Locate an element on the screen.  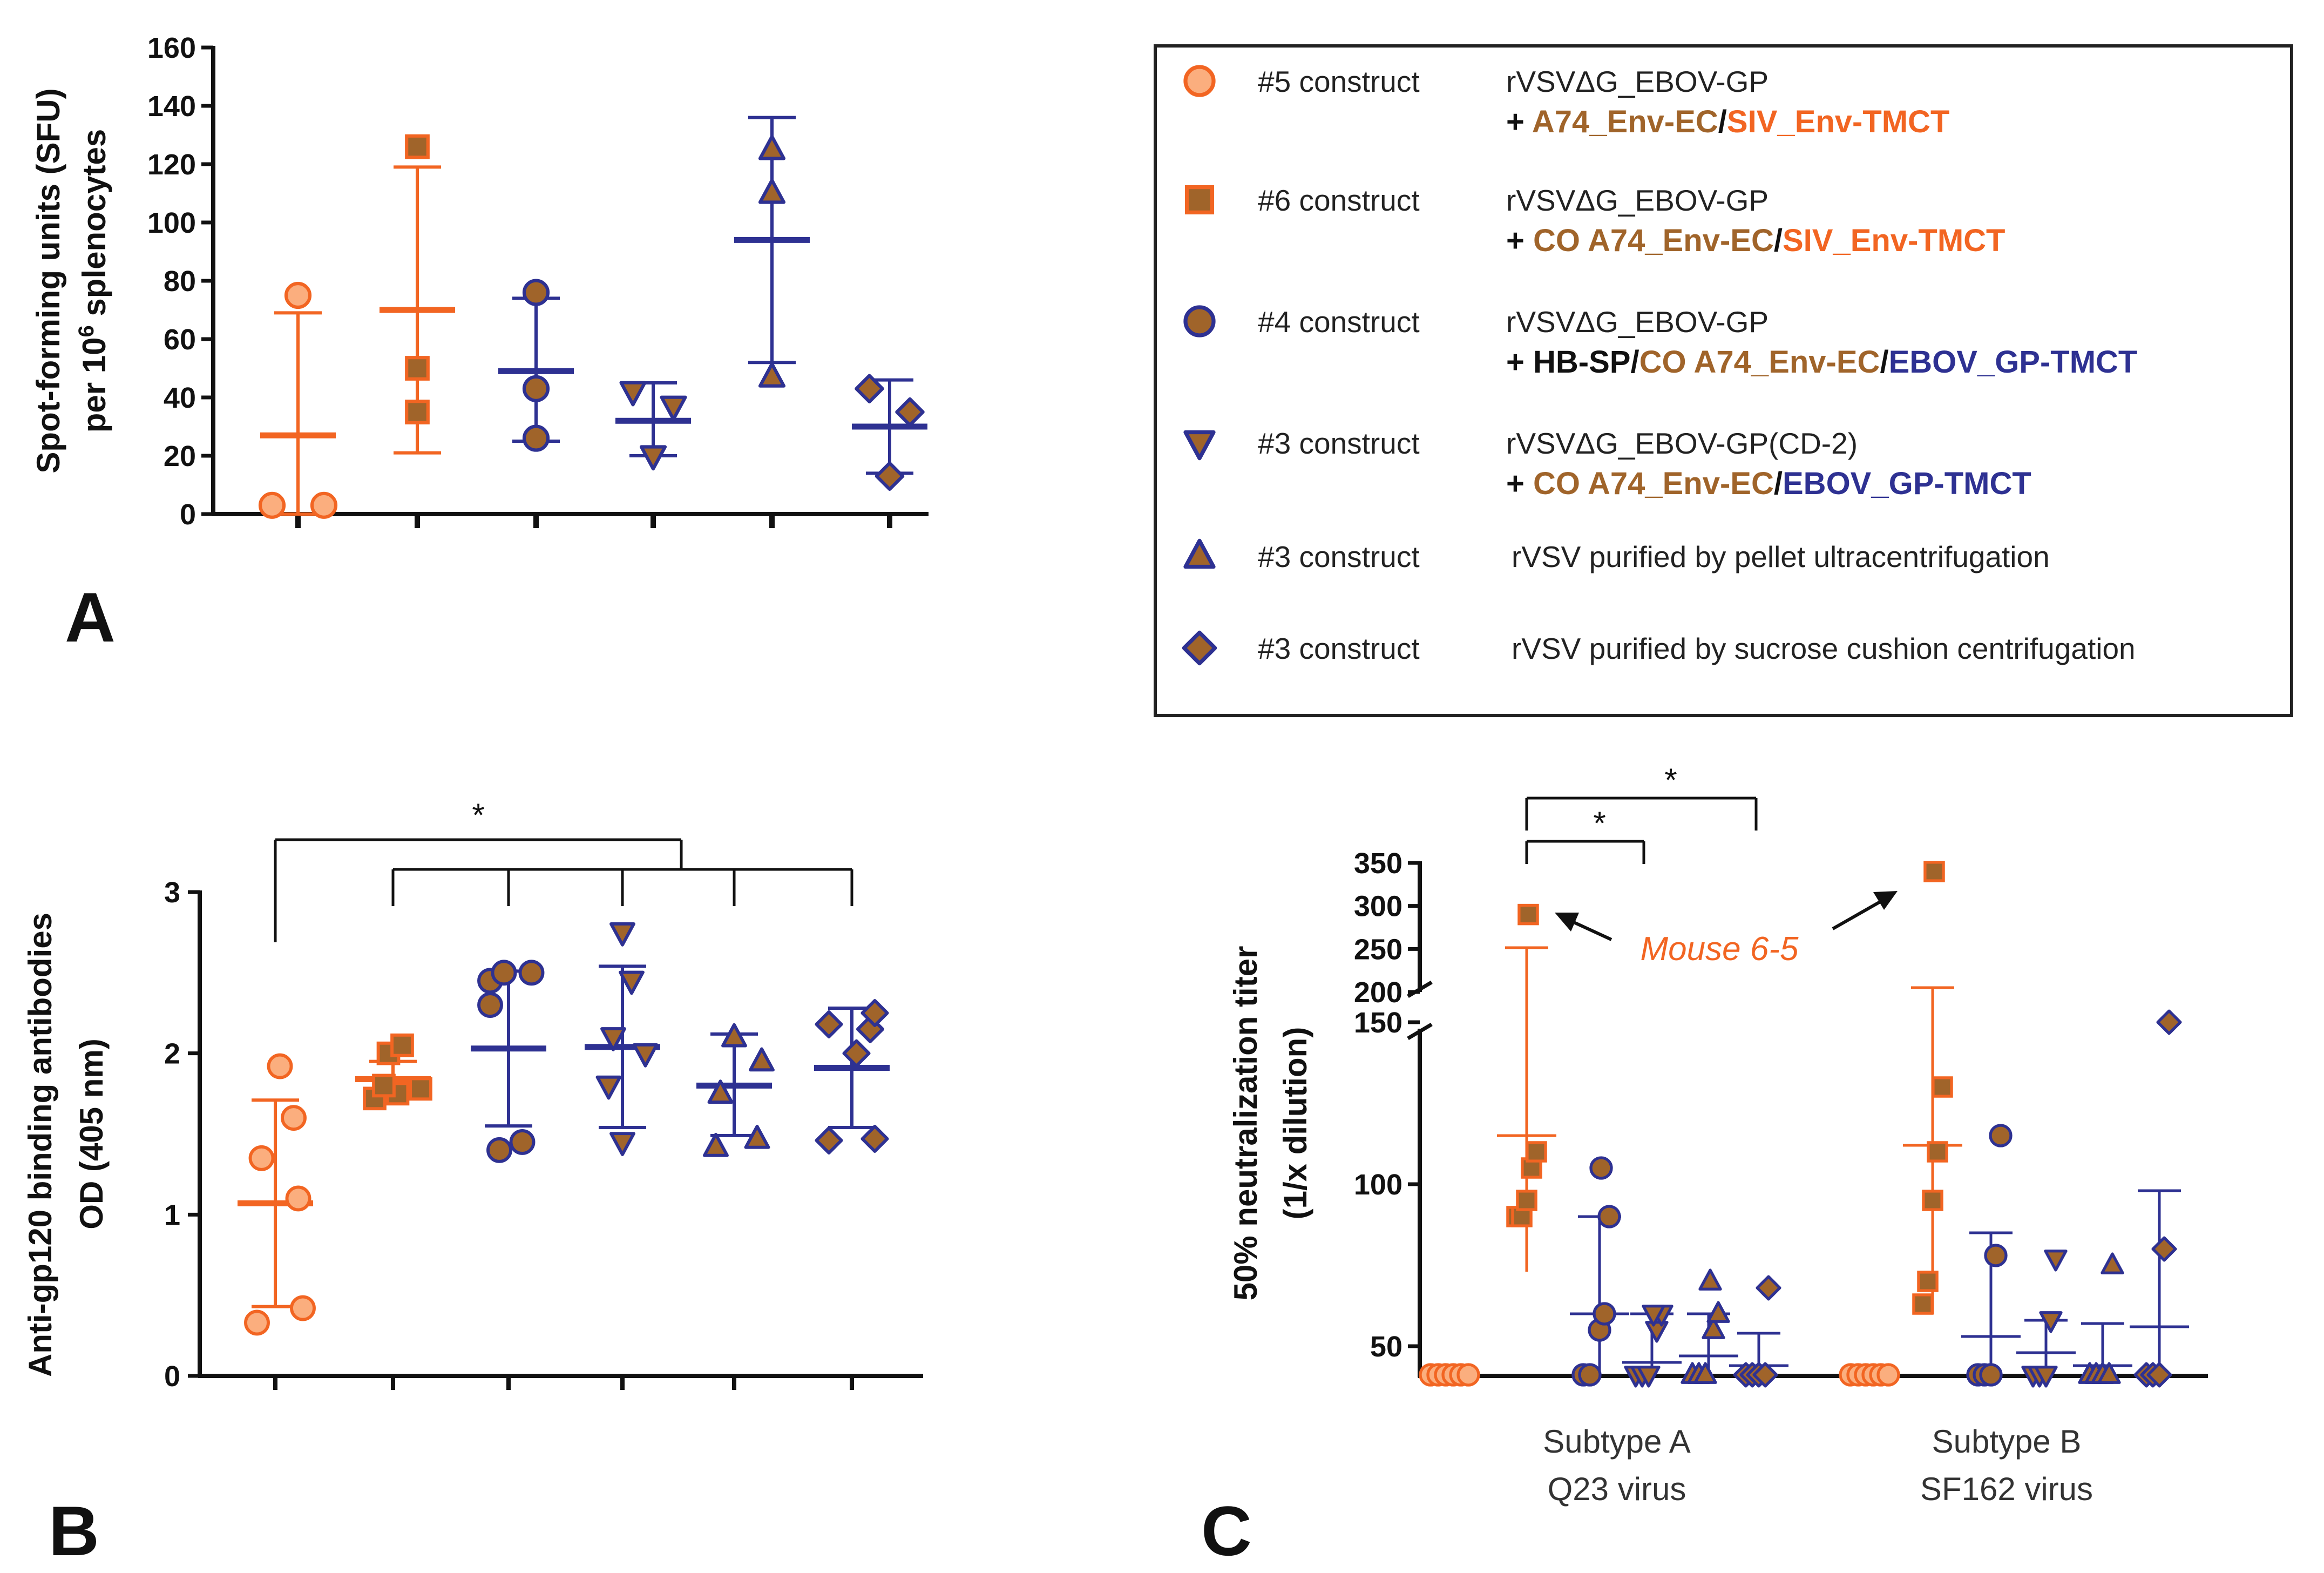
annotation: Mouse 6-5 is located at coordinates (1726, 930).